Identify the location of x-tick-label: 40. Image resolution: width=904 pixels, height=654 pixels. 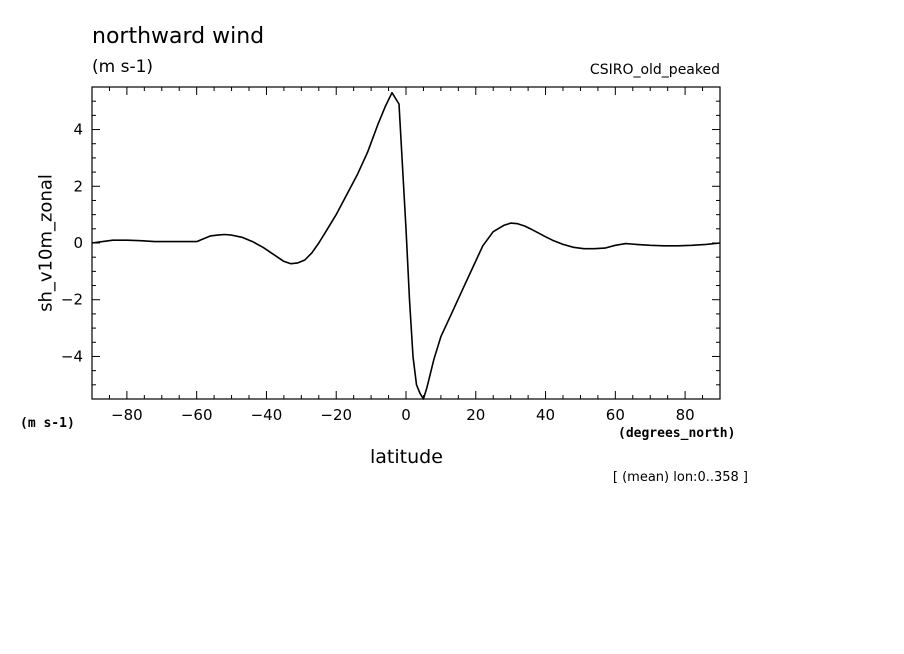
(545, 415).